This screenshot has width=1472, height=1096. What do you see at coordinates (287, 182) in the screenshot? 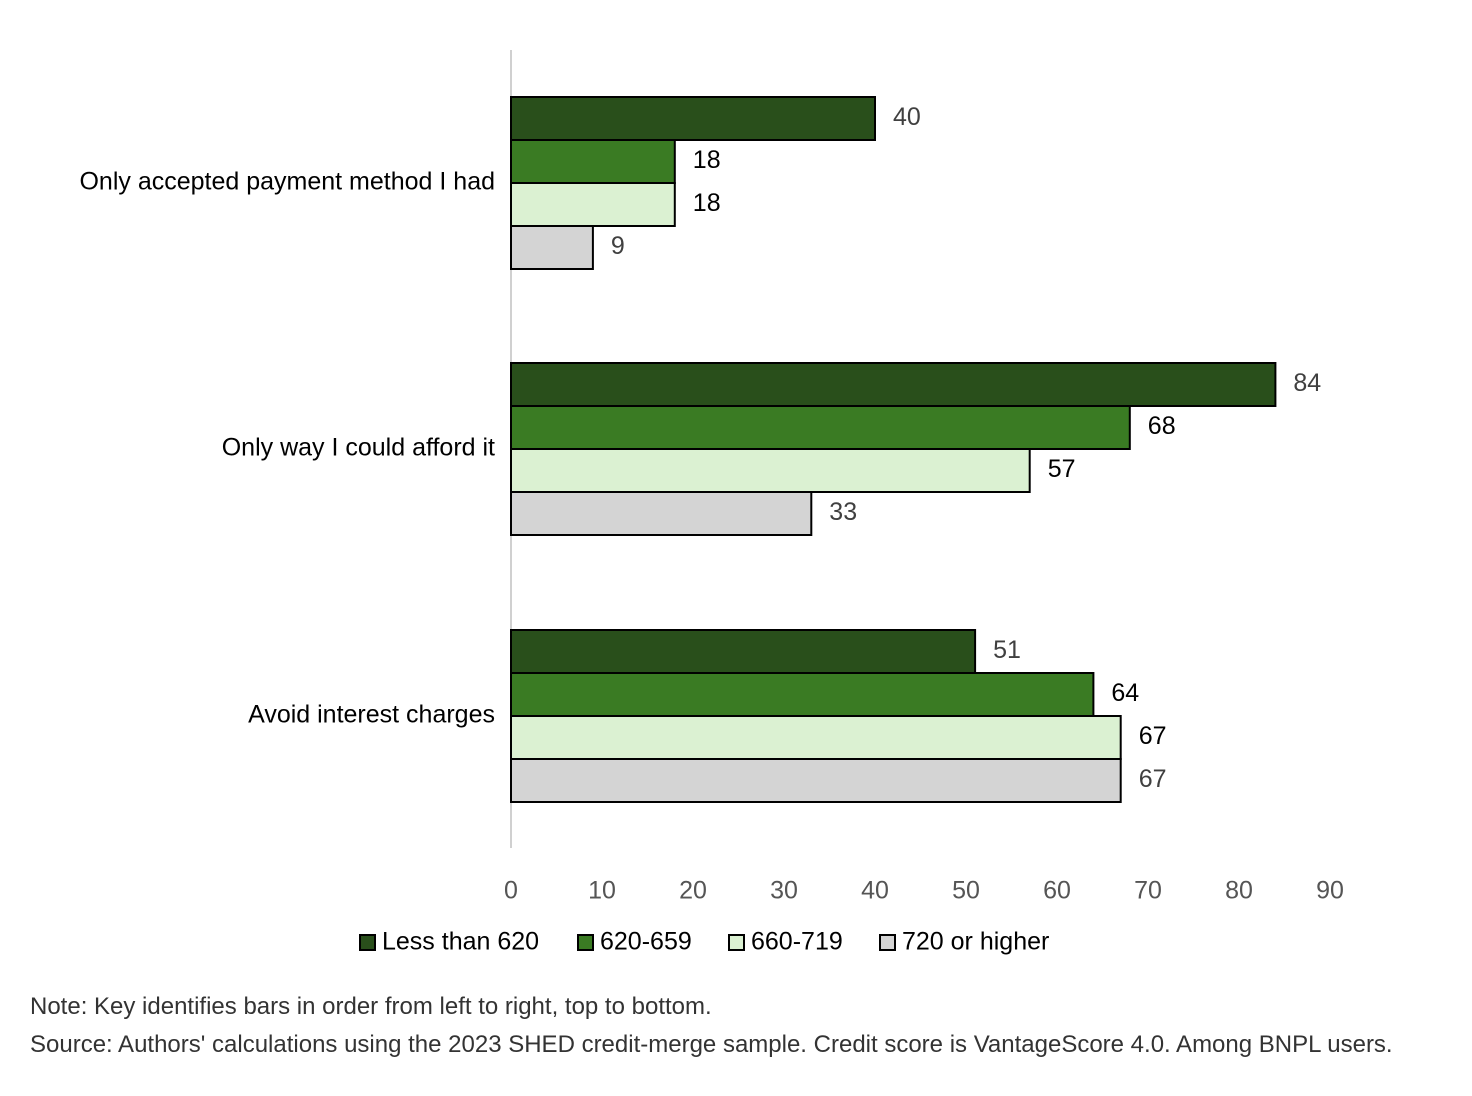
I see `category-label: Only accepted payment method I had` at bounding box center [287, 182].